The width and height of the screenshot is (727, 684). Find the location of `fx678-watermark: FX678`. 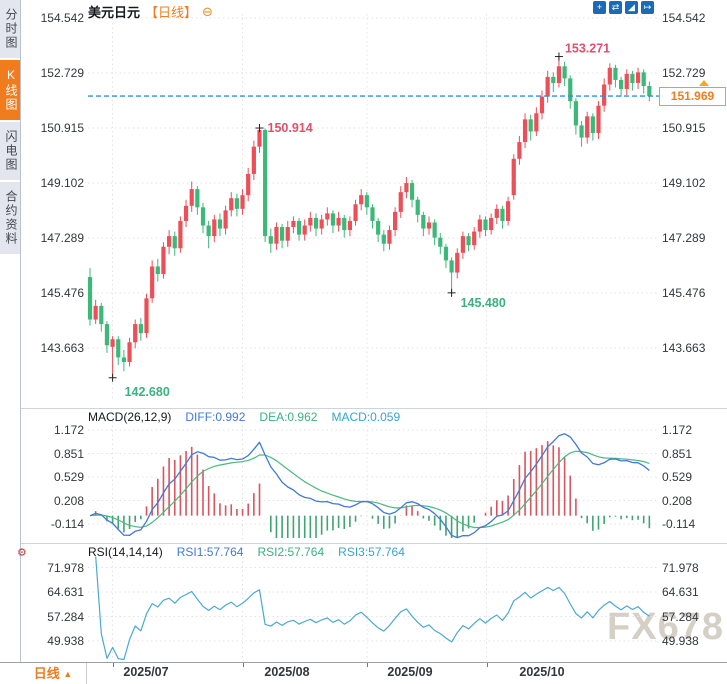

fx678-watermark: FX678 is located at coordinates (665, 627).